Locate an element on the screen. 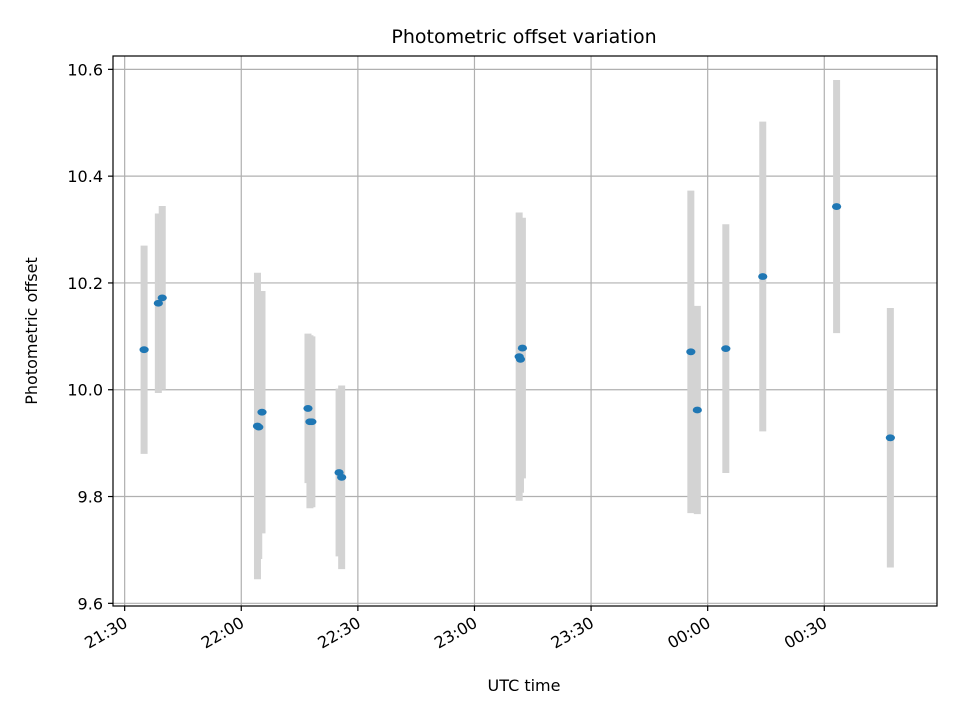 The width and height of the screenshot is (960, 720). x-tick-label: 22:00 is located at coordinates (222, 633).